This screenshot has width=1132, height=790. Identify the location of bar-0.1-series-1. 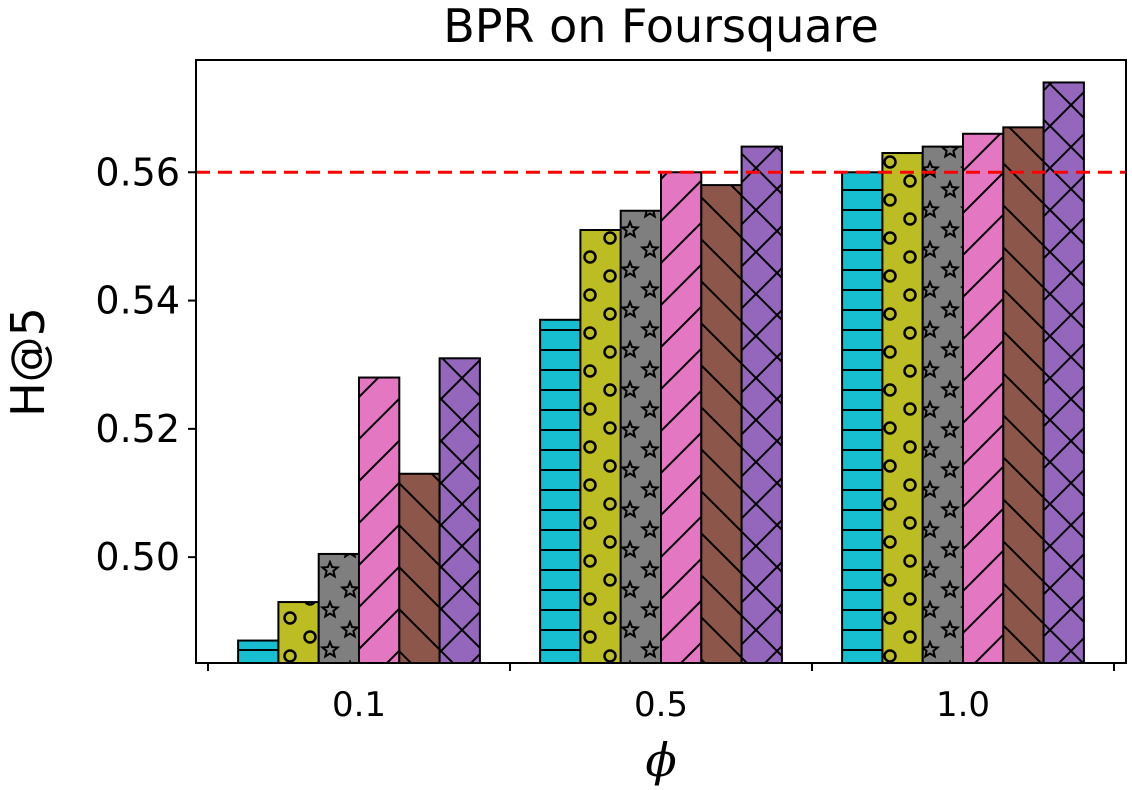
(258, 651).